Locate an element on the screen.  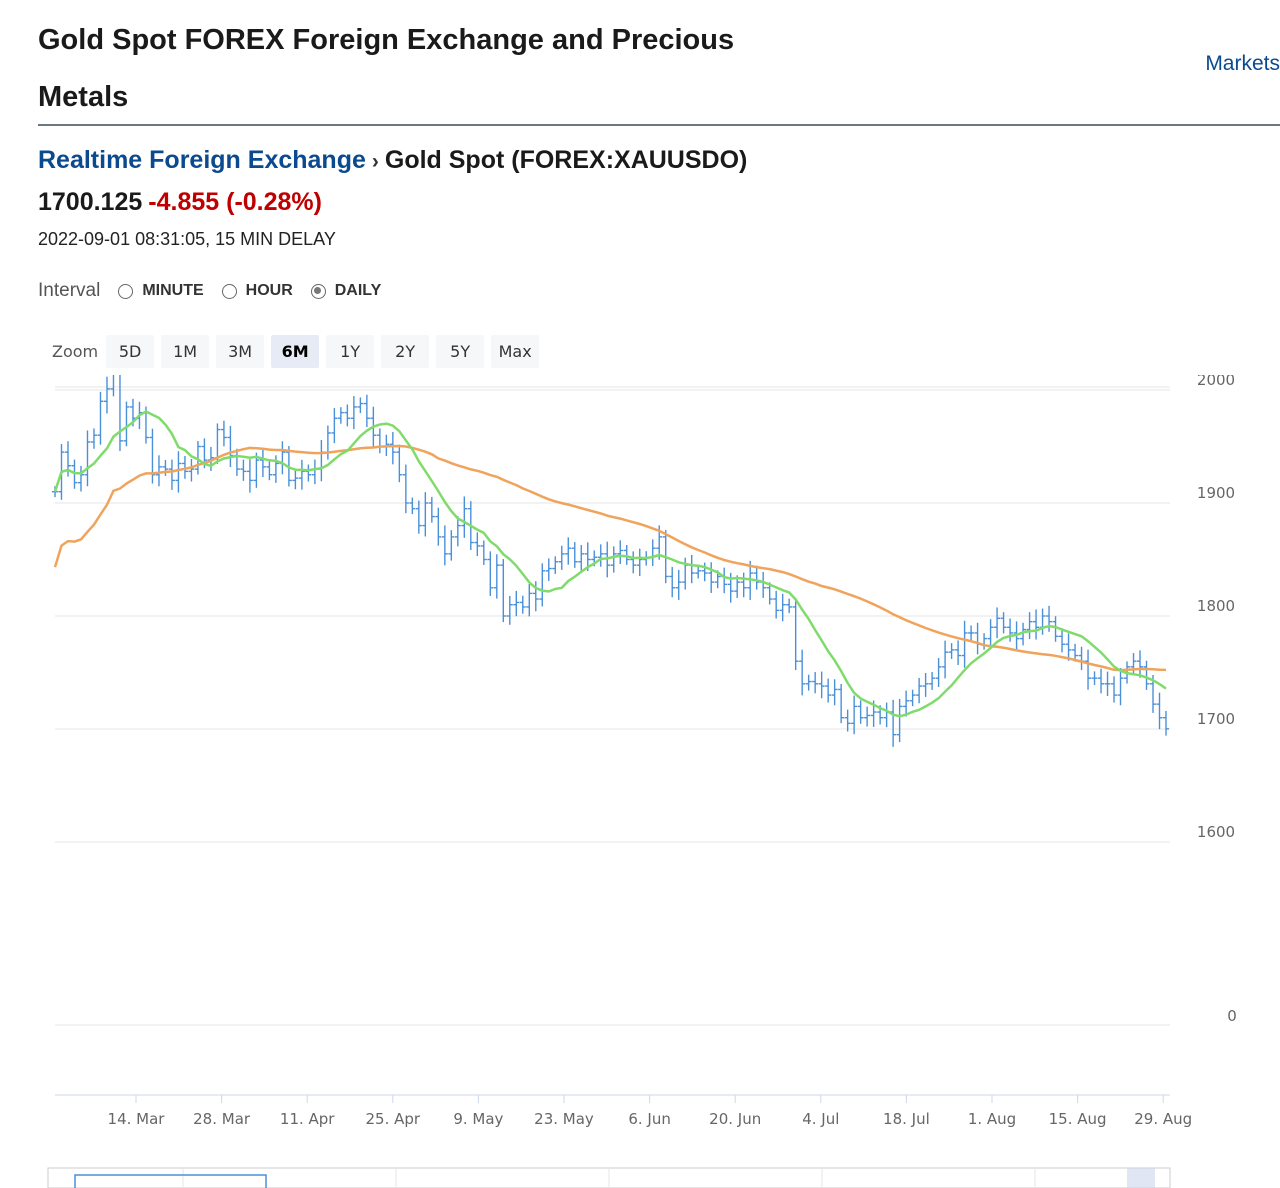
zoom-button-3m: 3M is located at coordinates (240, 351).